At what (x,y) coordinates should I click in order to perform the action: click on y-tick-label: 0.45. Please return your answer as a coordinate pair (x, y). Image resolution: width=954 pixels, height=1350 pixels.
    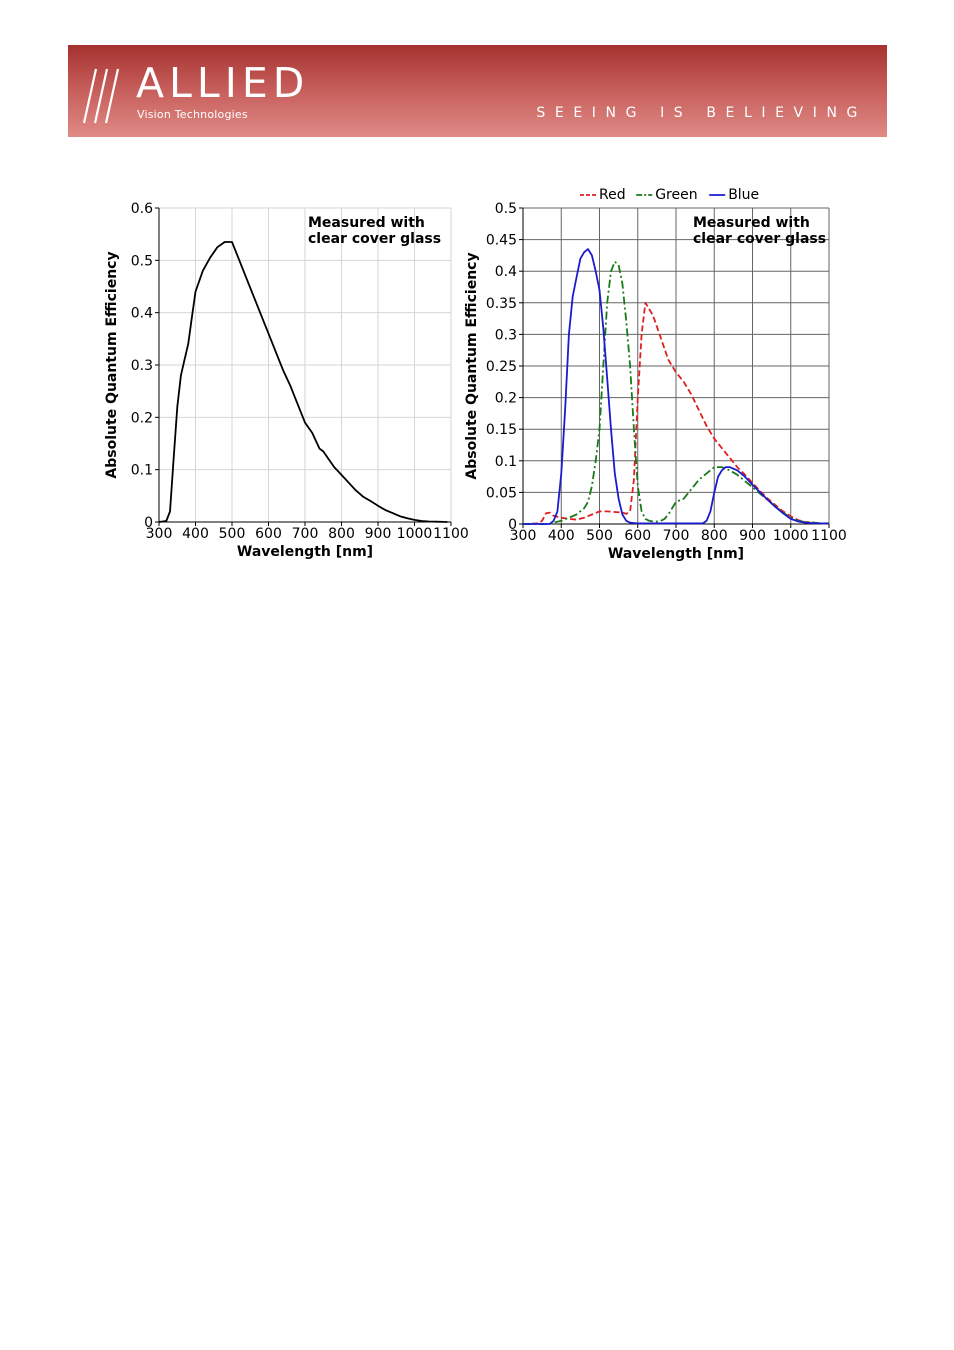
    Looking at the image, I should click on (501, 241).